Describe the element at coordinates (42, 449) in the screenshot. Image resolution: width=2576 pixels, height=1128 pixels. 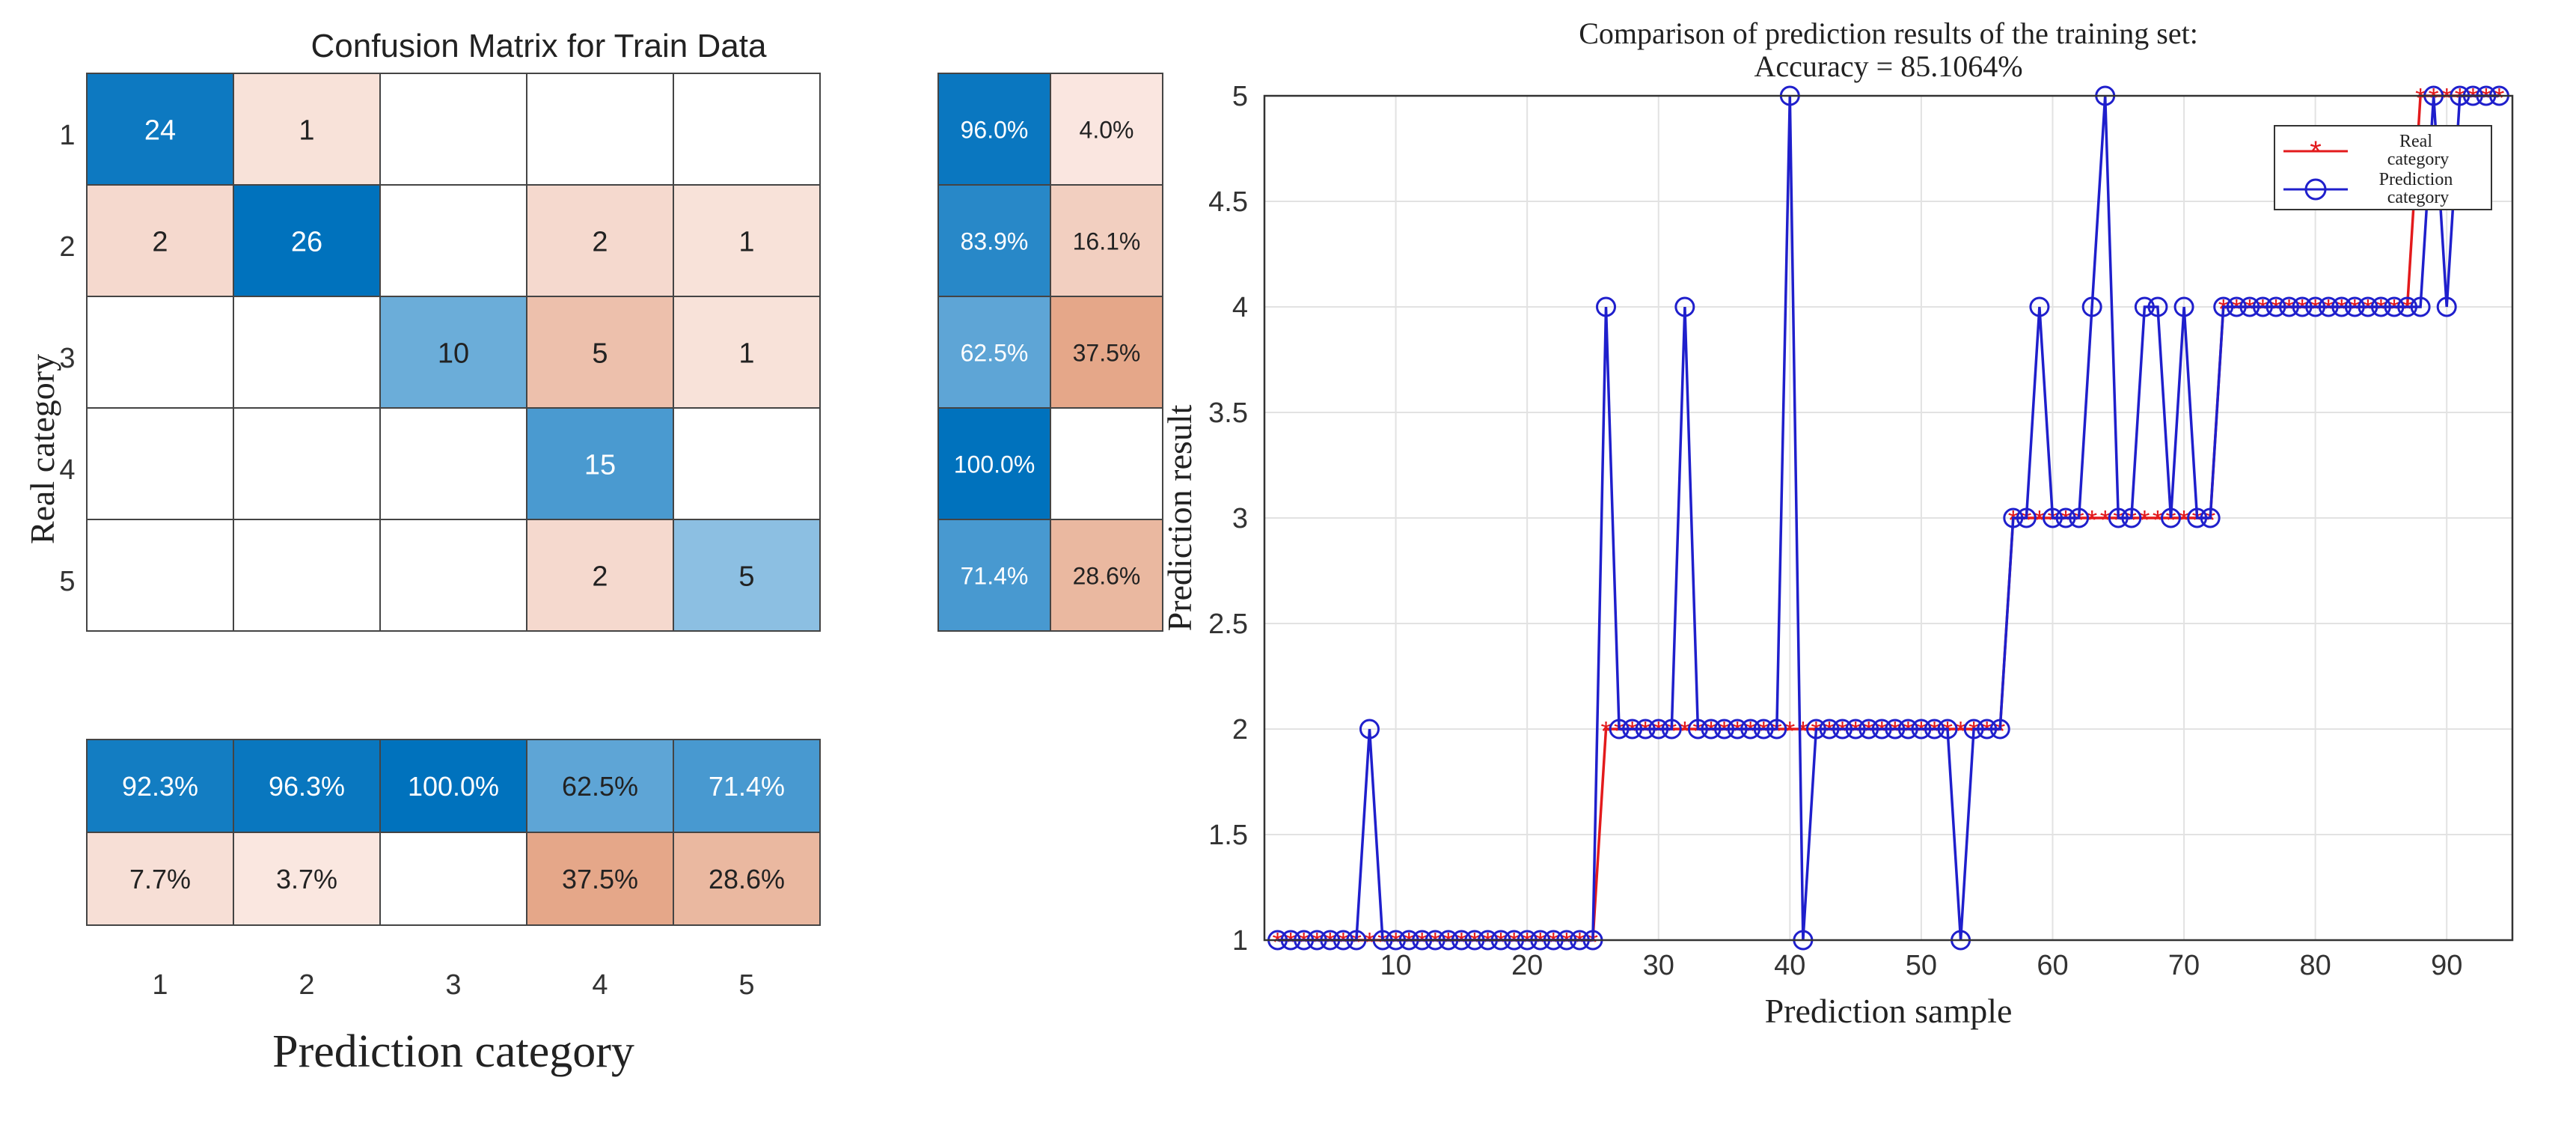
I see `confusion-ylabel: Real category` at that location.